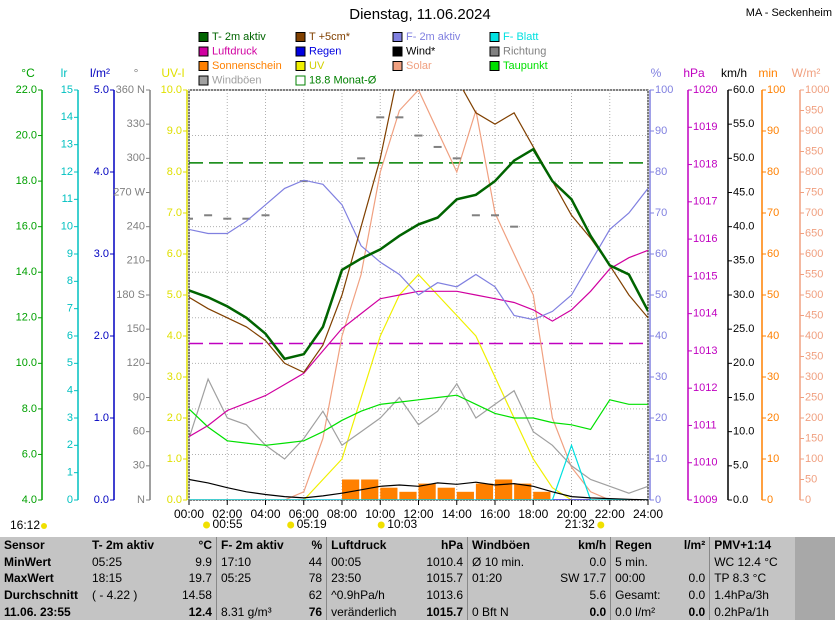 The width and height of the screenshot is (835, 620). I want to click on y-tick-label: 18.0, so click(26, 181).